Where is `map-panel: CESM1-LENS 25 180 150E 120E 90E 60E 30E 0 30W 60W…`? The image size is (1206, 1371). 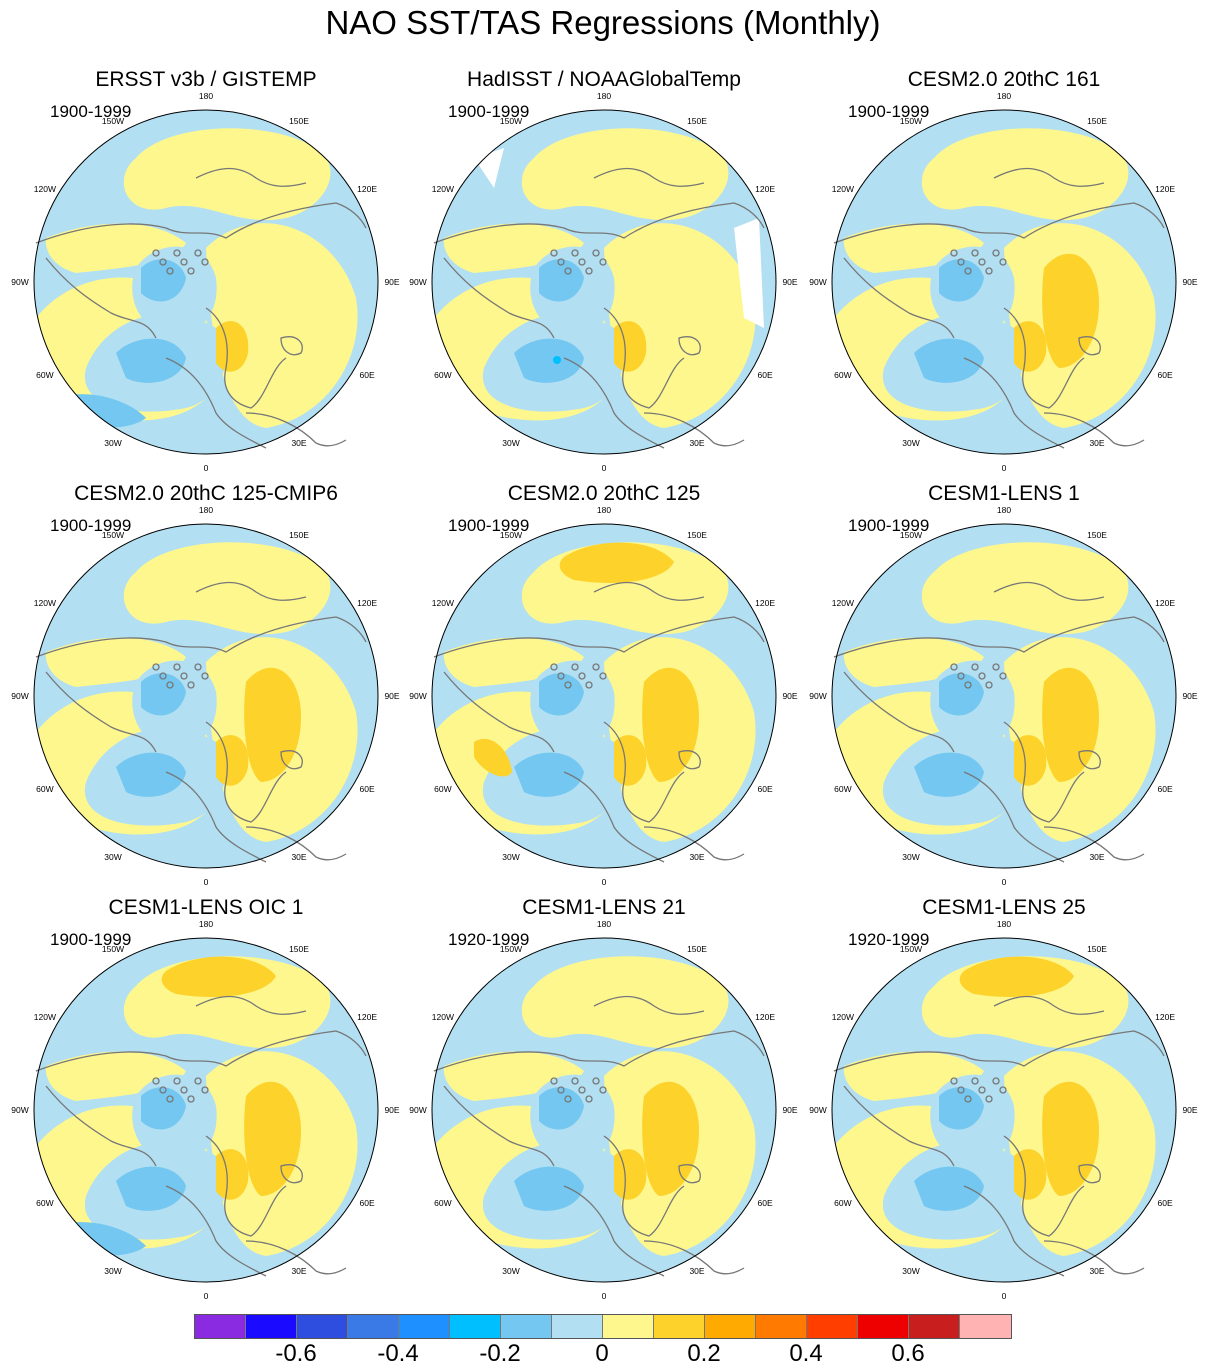 map-panel: CESM1-LENS 25 180 150E 120E 90E 60E 30E 0 30W 60W… is located at coordinates (1003, 1098).